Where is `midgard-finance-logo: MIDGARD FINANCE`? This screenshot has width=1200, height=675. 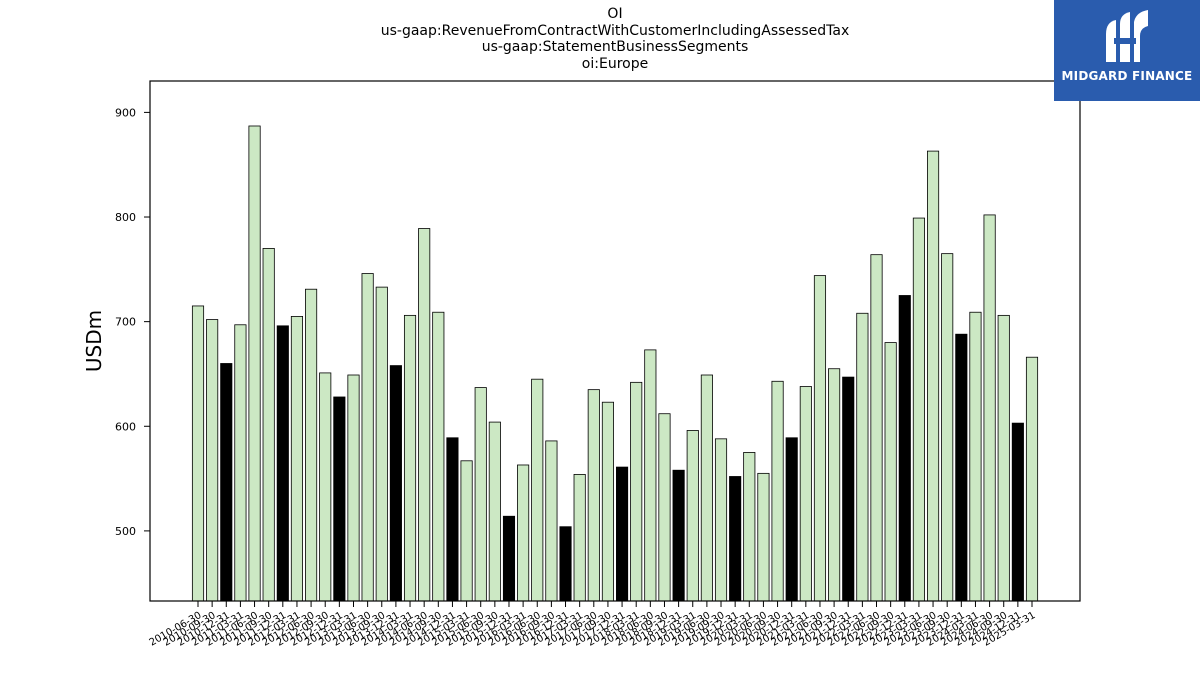 midgard-finance-logo: MIDGARD FINANCE is located at coordinates (1127, 50).